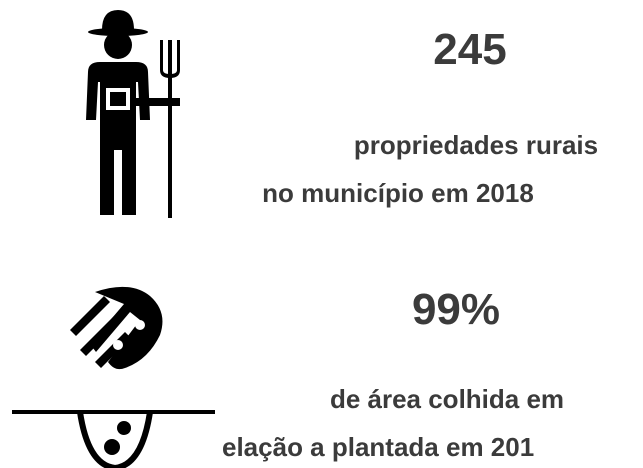  I want to click on stat-value: 245, so click(469, 49).